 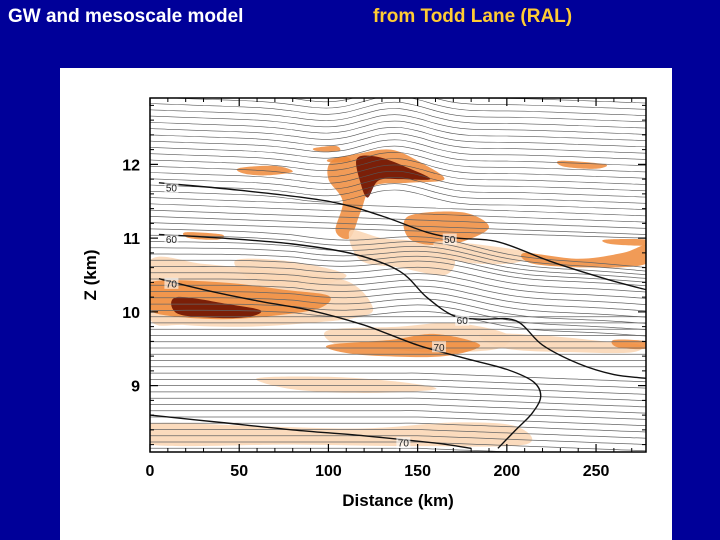 I want to click on x-axis-title: Distance (km), so click(x=397, y=500).